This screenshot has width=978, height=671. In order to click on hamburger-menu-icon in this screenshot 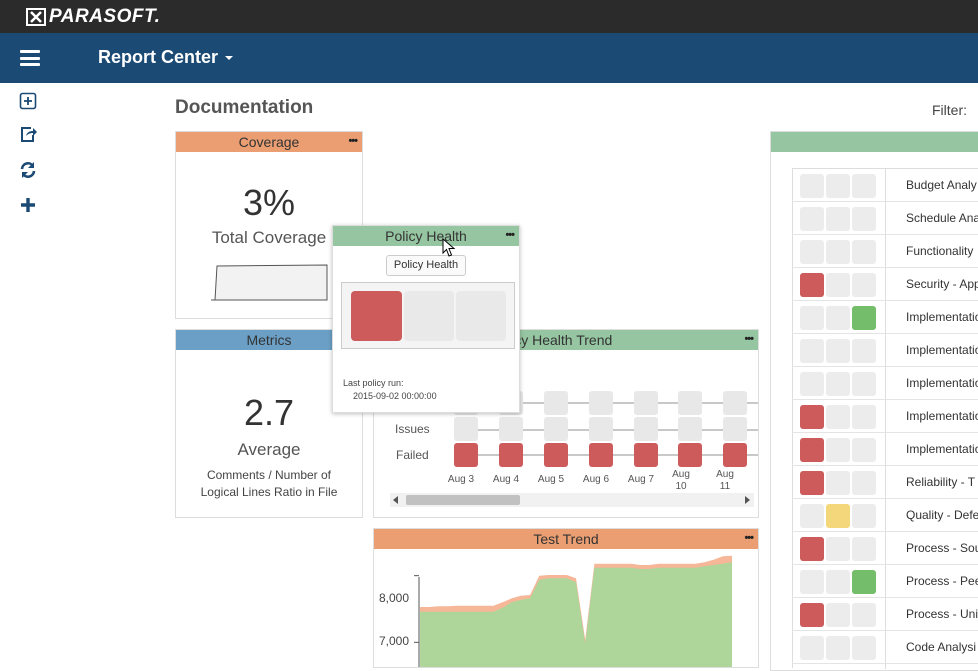, I will do `click(30, 58)`.